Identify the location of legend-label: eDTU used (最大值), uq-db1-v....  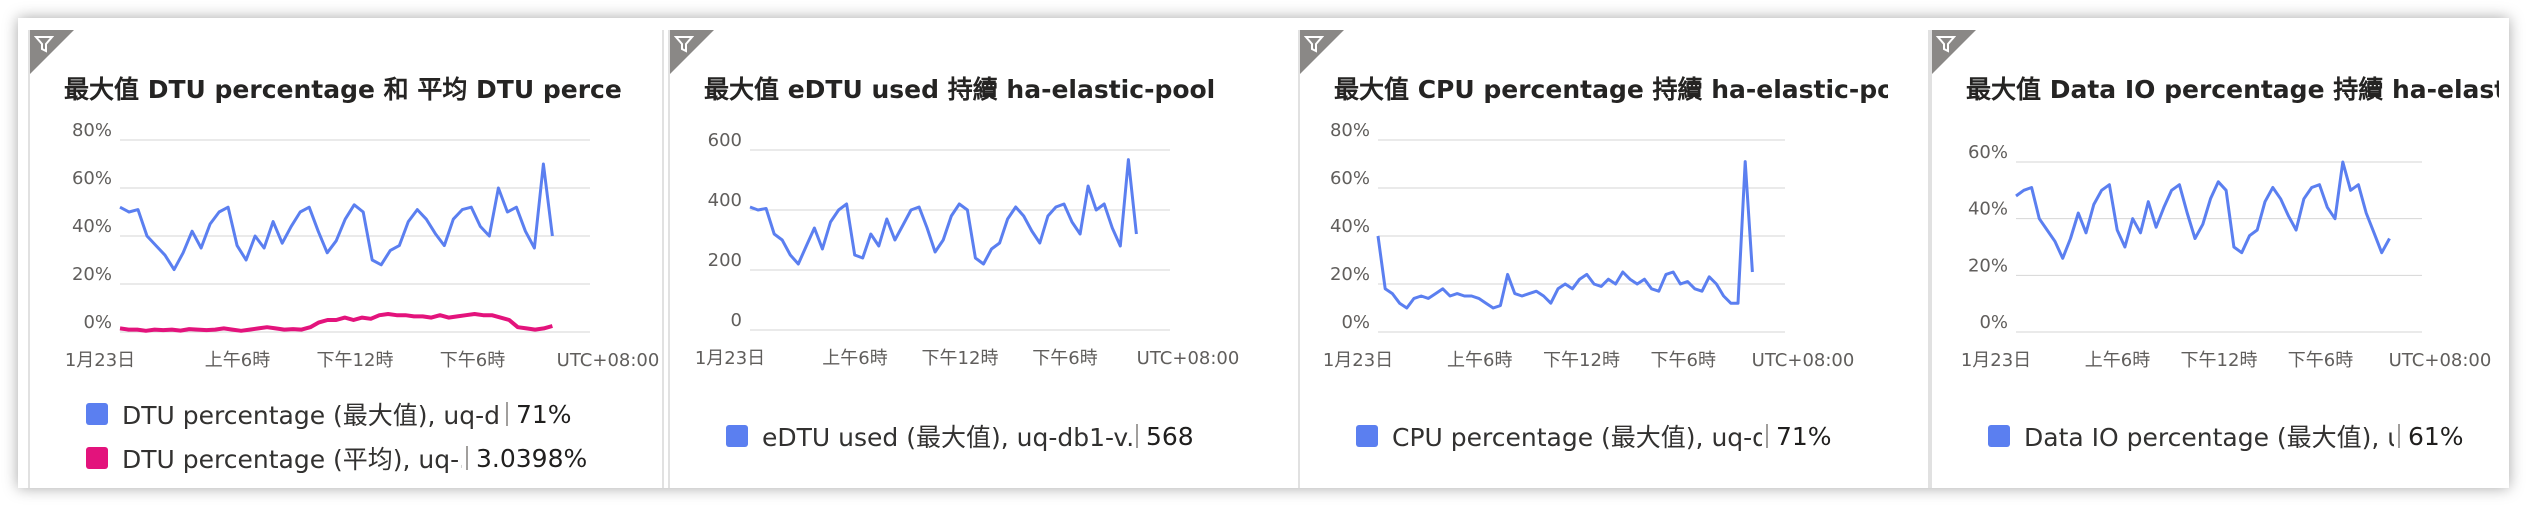
(947, 437).